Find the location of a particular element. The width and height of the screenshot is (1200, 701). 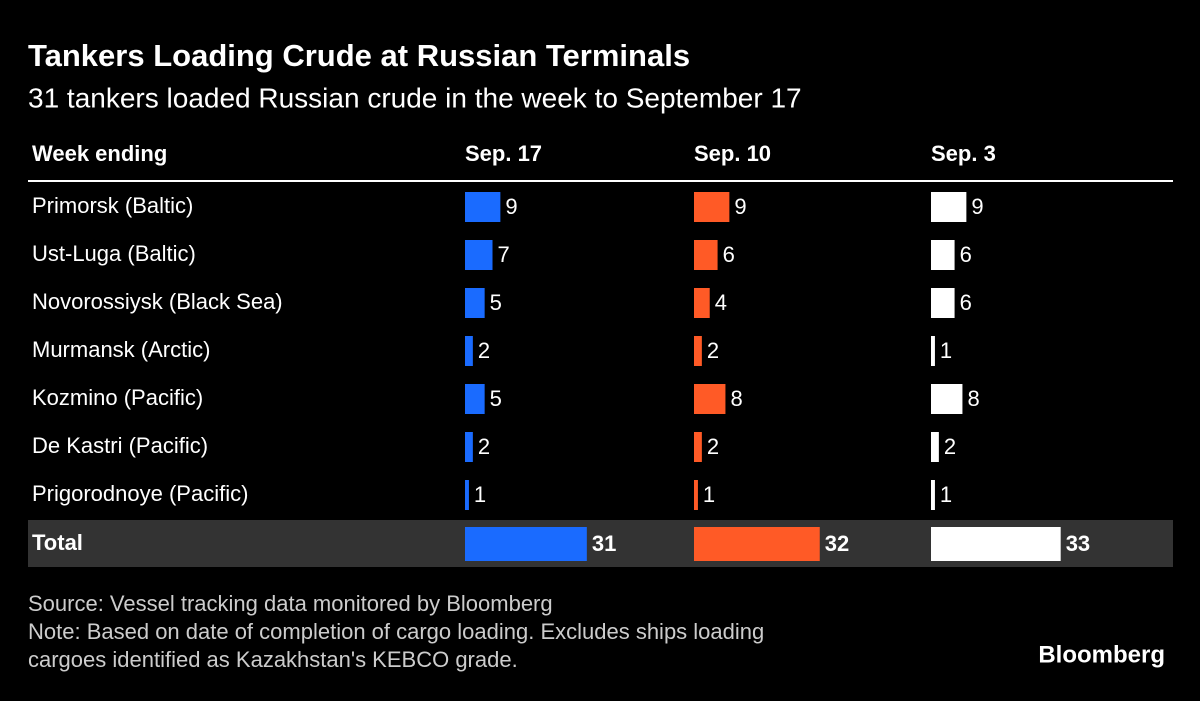

value-label: 33 is located at coordinates (1078, 543).